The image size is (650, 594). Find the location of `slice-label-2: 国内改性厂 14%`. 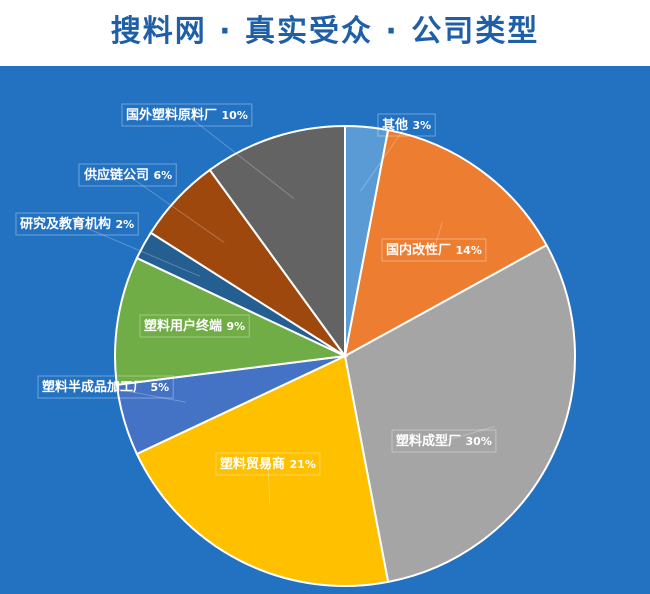

slice-label-2: 国内改性厂 14% is located at coordinates (434, 250).